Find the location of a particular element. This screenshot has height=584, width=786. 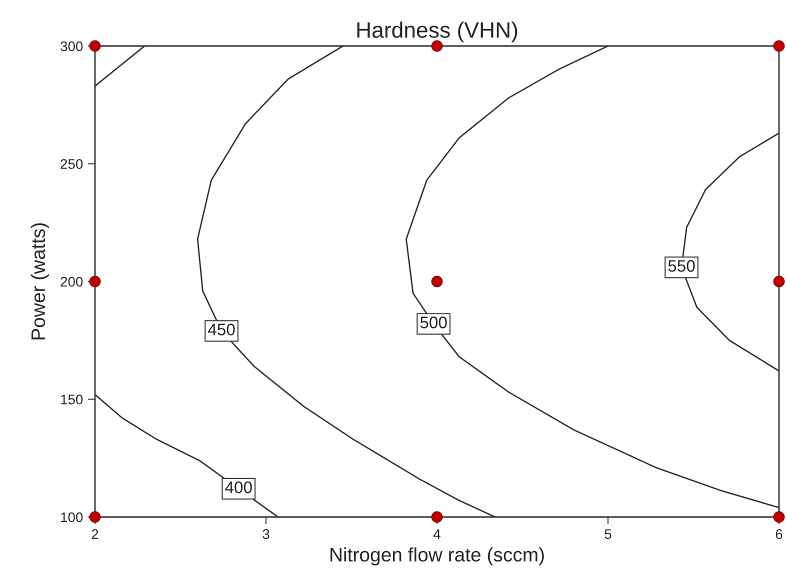

x-axis-title: Nitrogen flow rate (sccm) is located at coordinates (437, 556).